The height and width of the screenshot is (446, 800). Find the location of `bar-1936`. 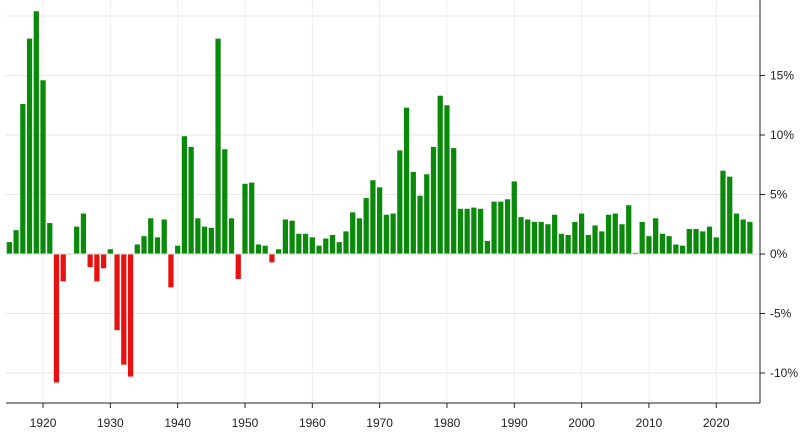

bar-1936 is located at coordinates (151, 236).